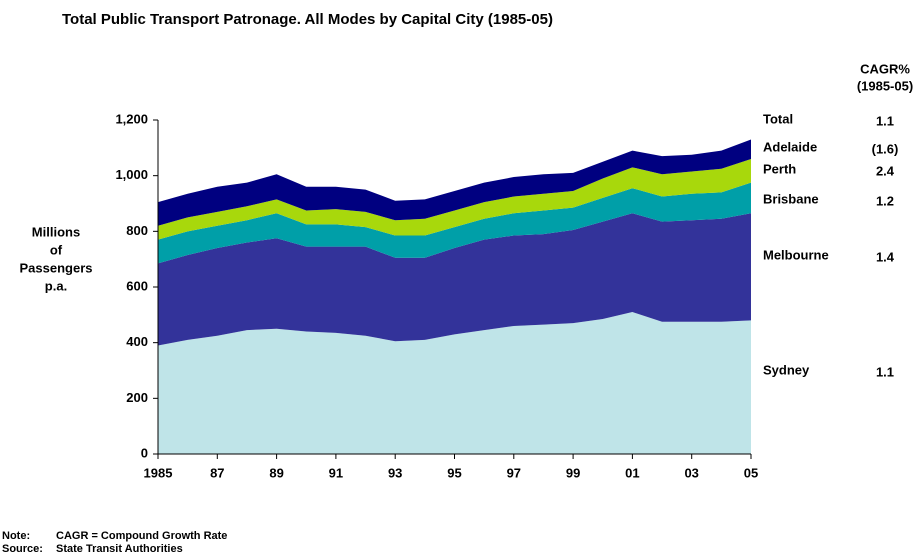 This screenshot has height=555, width=923. Describe the element at coordinates (137, 397) in the screenshot. I see `y-tick-label: 200` at that location.